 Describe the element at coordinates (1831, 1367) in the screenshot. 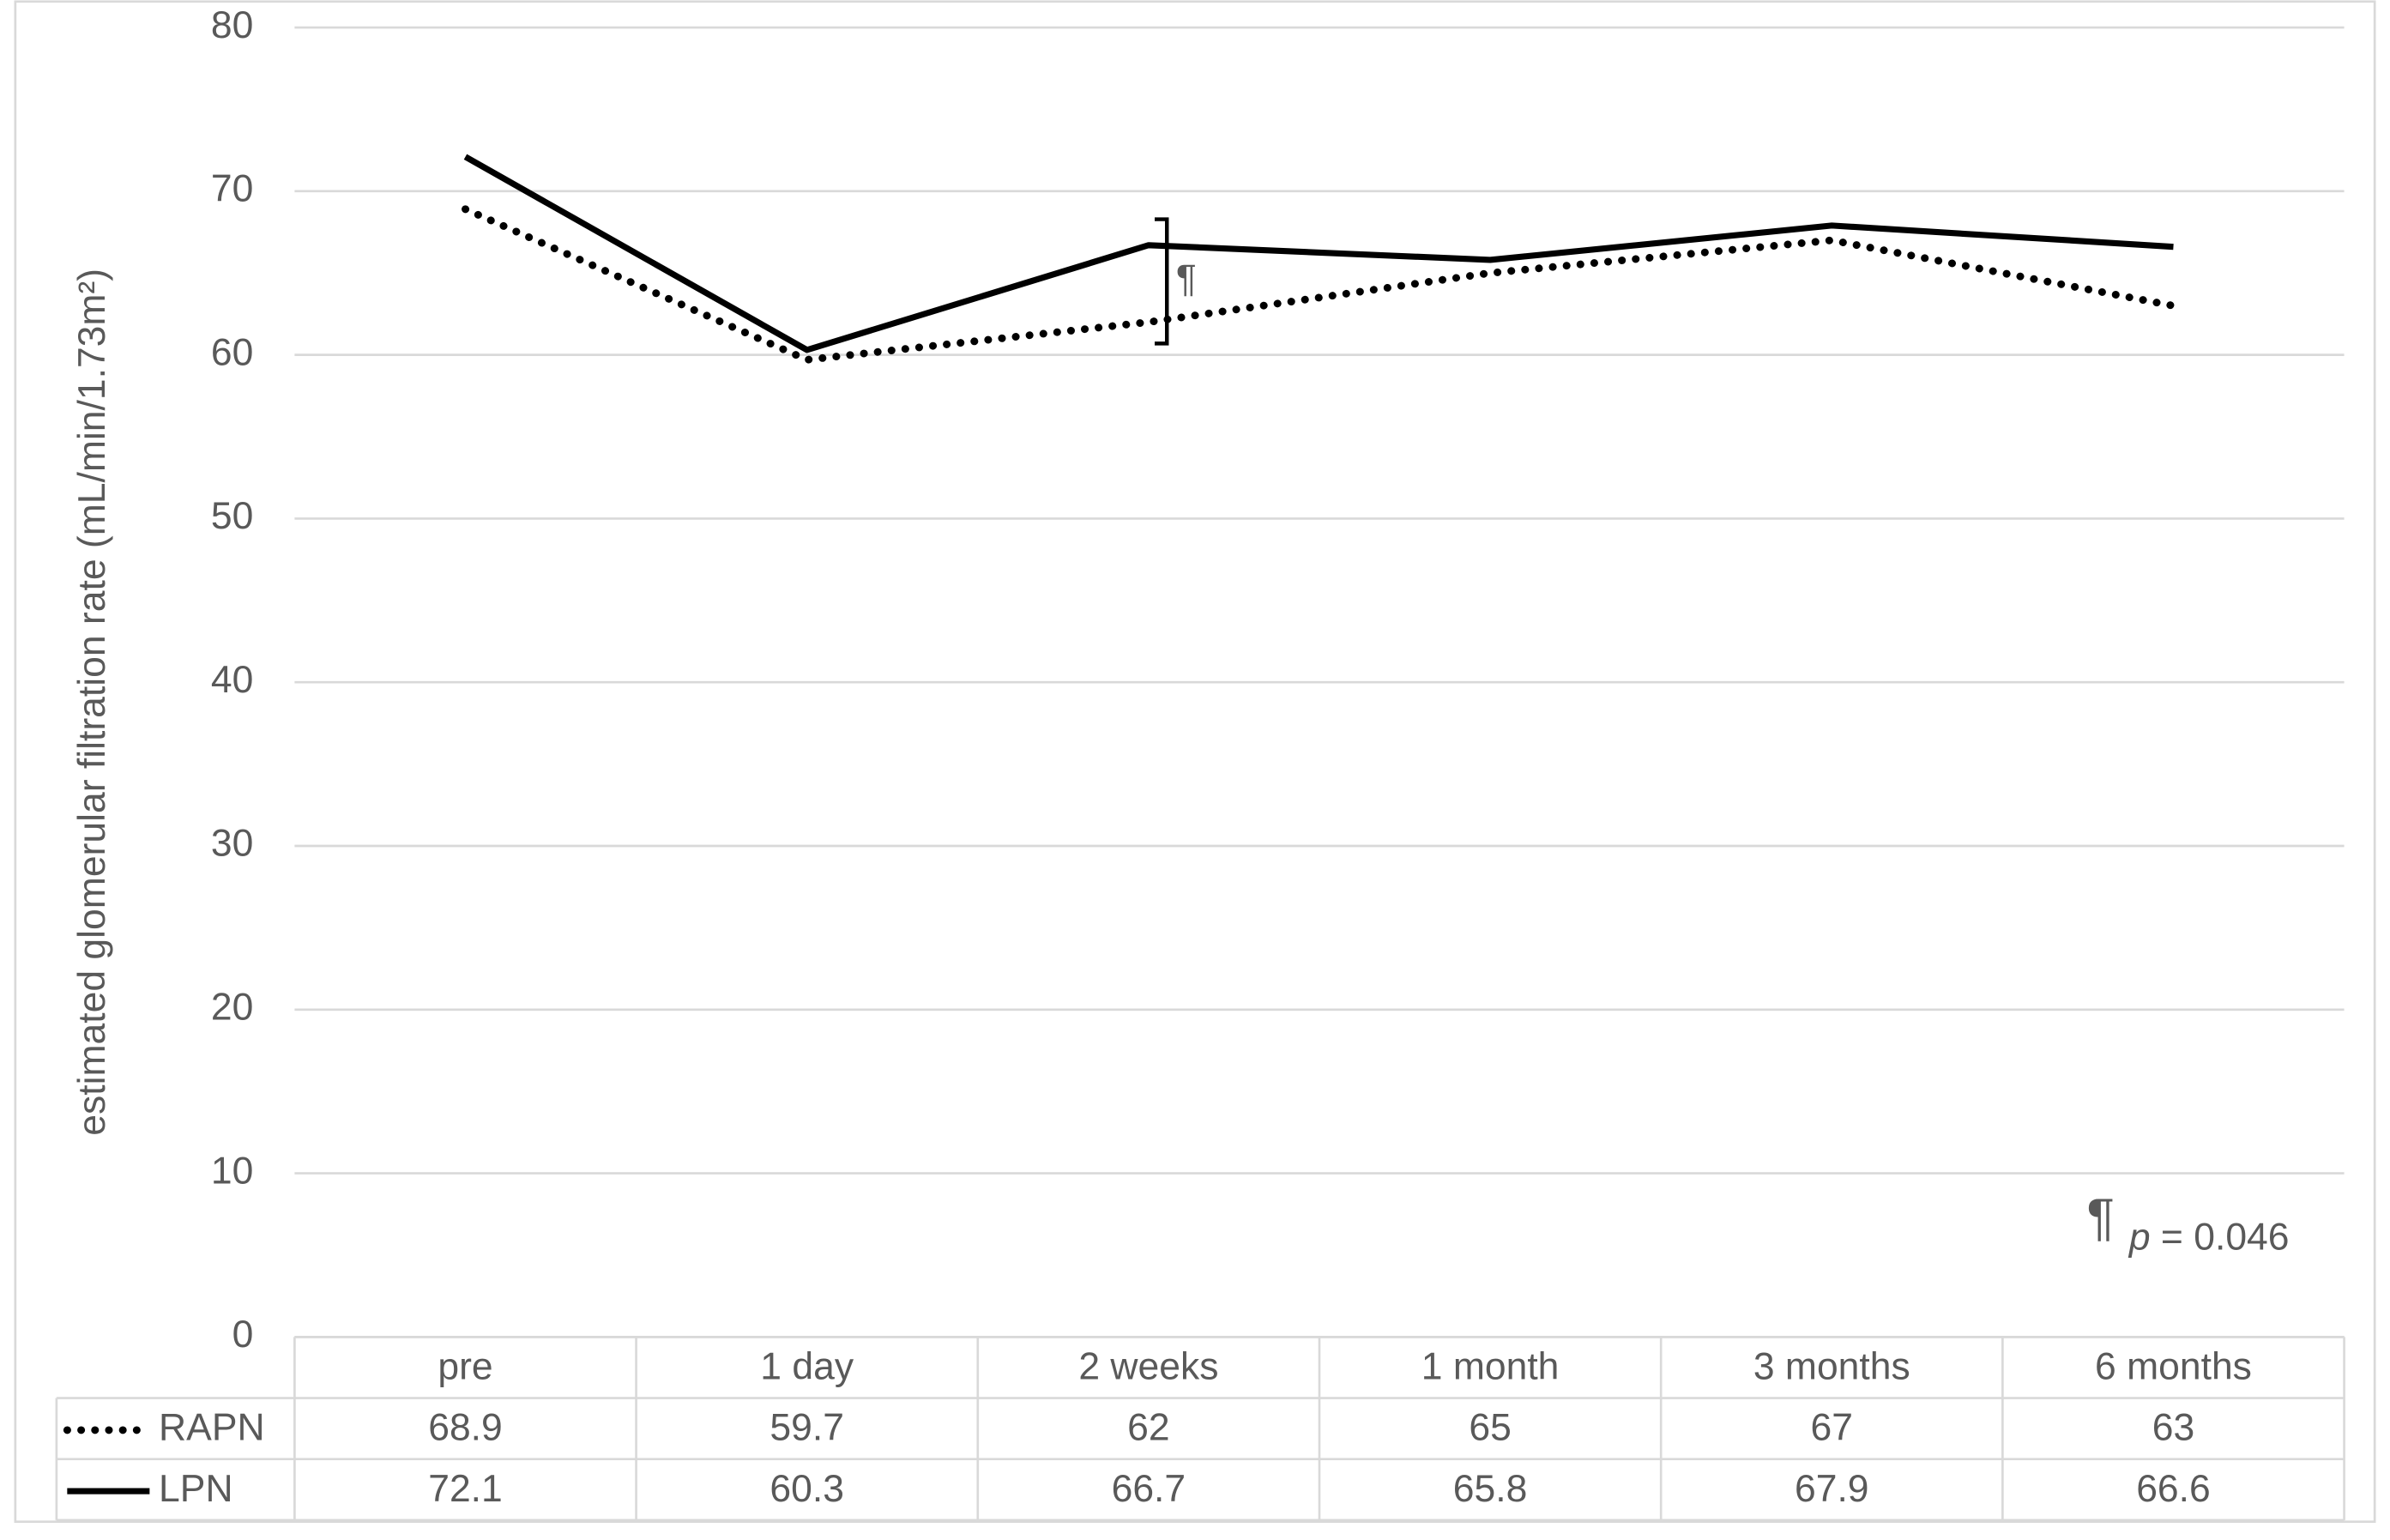

I see `x-tick-label: 3 months` at that location.